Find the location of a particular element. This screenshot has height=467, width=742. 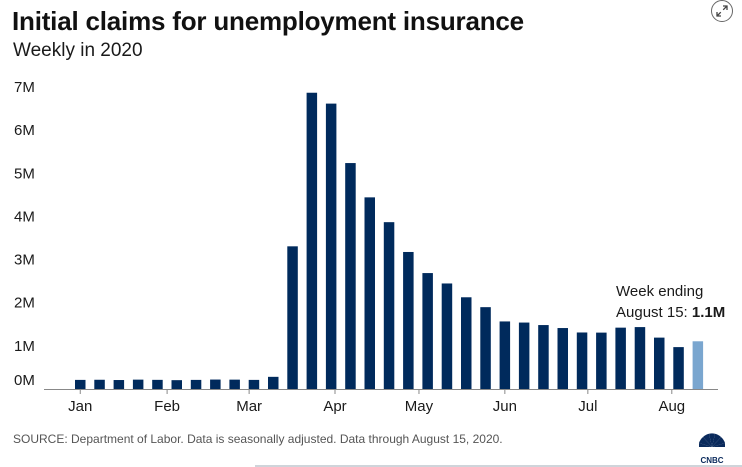

x-axis: Jan Feb Mar Apr May Jun Jul Aug is located at coordinates (376, 402).